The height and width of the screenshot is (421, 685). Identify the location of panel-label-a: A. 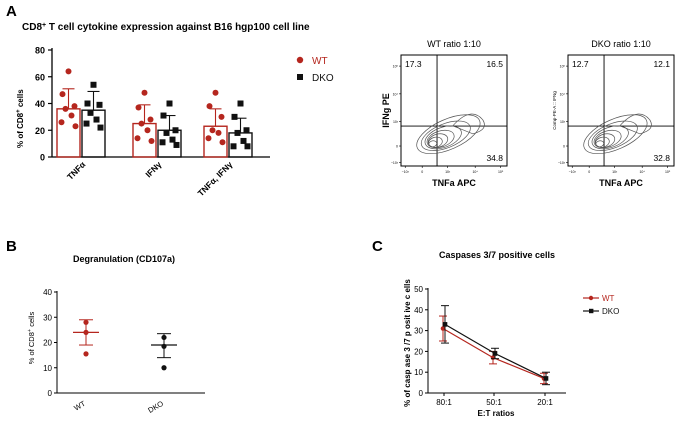
(11, 11).